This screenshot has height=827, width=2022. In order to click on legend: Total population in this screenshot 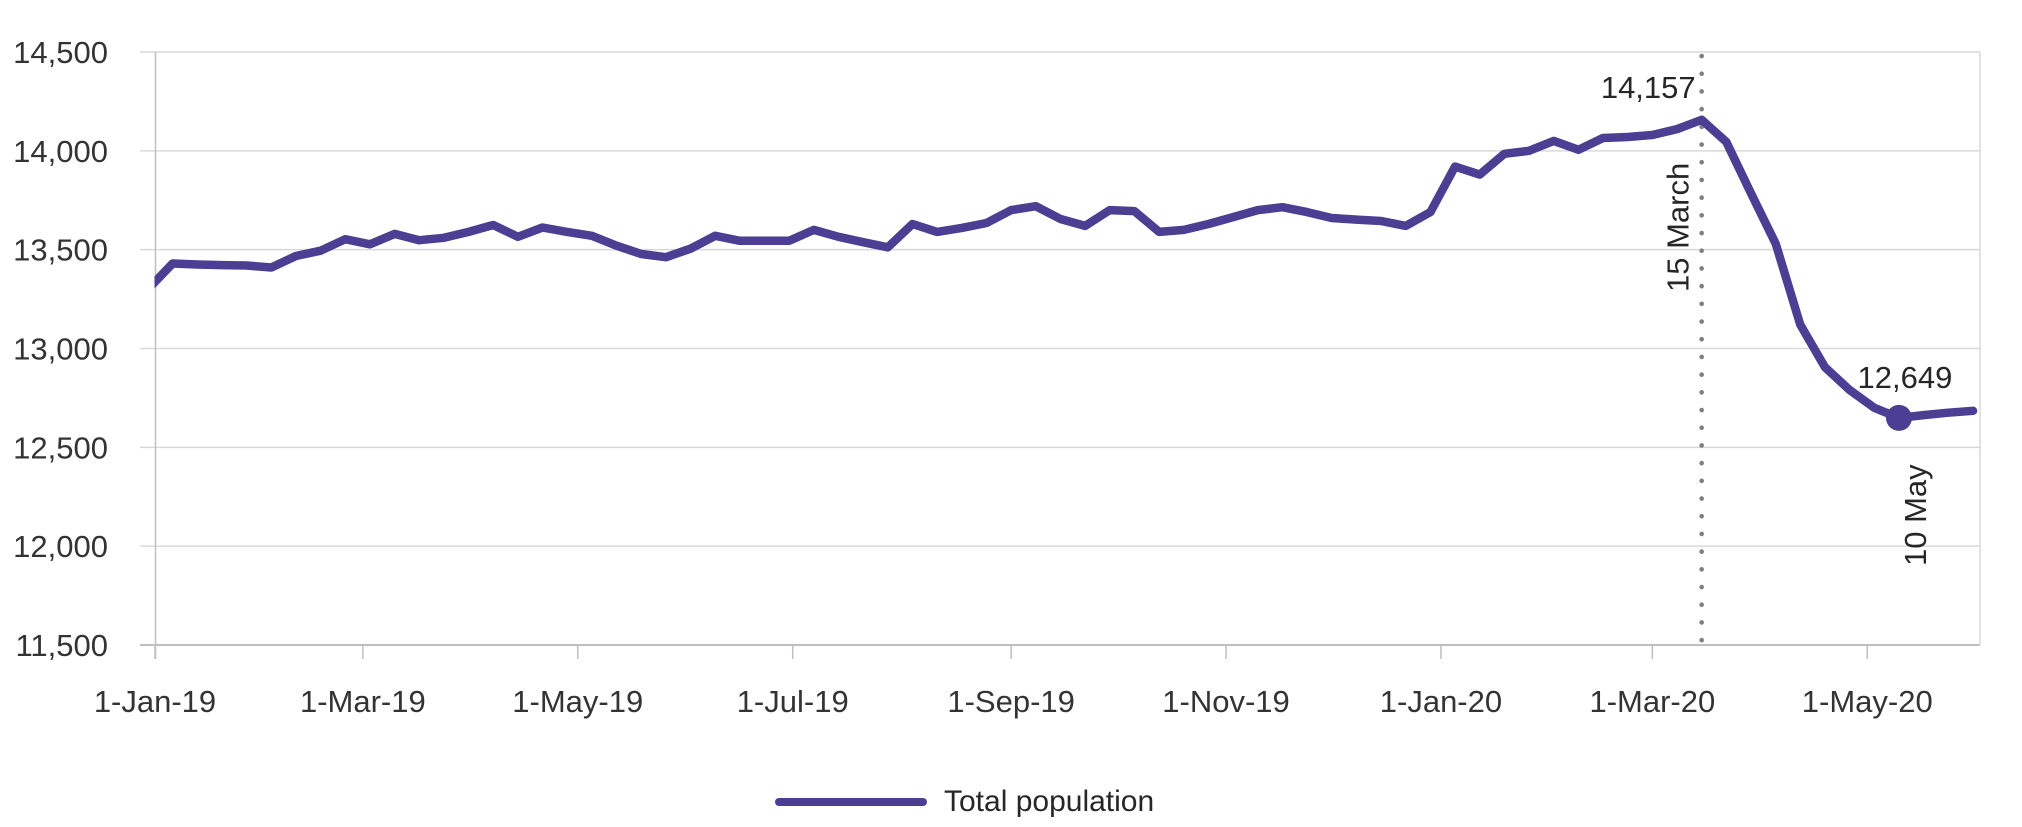, I will do `click(964, 802)`.